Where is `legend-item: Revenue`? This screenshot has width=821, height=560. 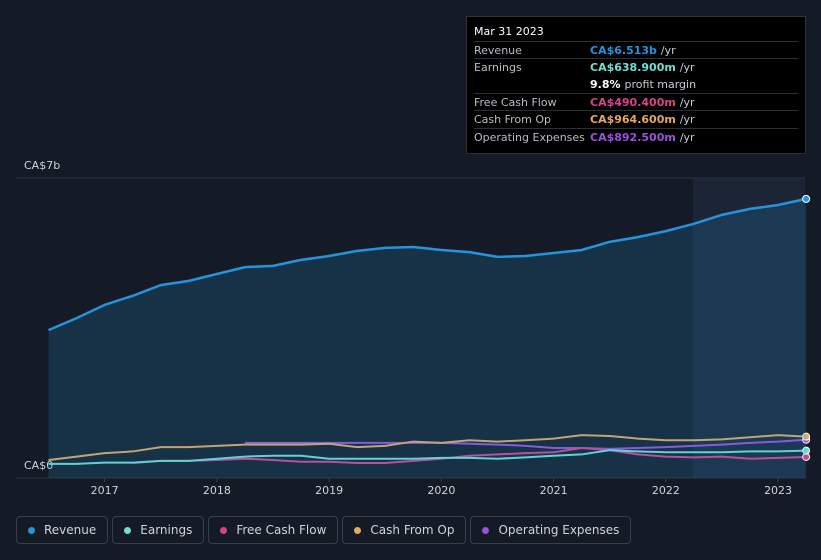
legend-item: Revenue is located at coordinates (62, 530).